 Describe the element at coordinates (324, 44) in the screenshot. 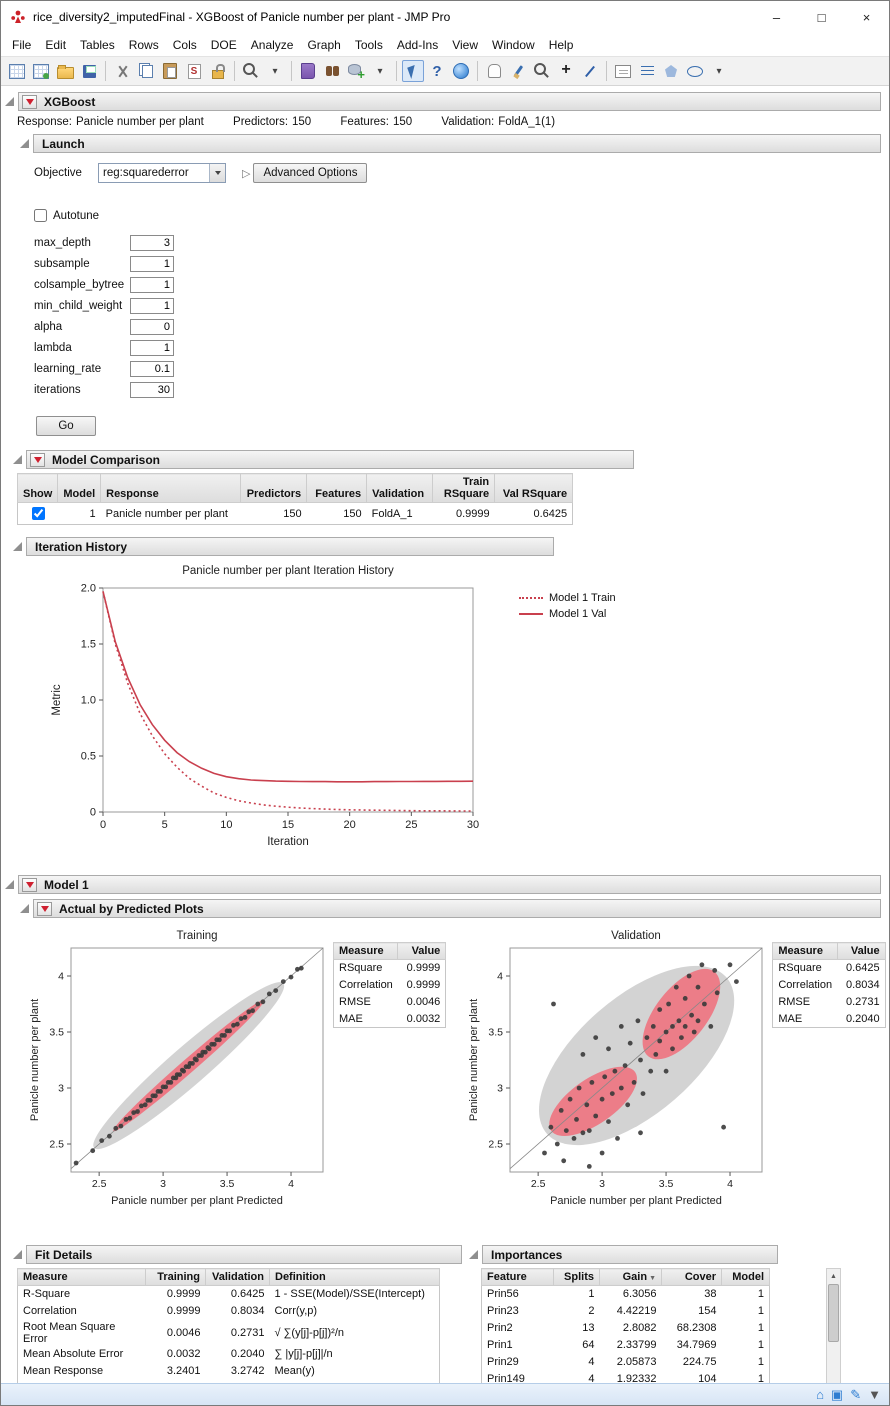

I see `menu-graph: Graph` at that location.